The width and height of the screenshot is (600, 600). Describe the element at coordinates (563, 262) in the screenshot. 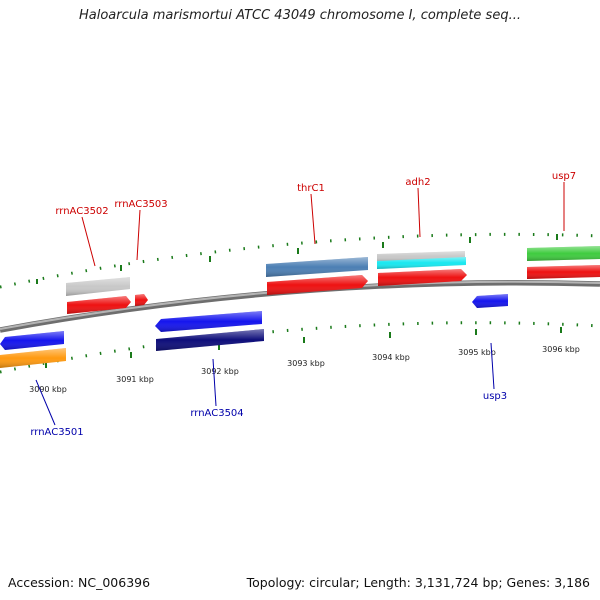

I see `gene-usp7` at that location.